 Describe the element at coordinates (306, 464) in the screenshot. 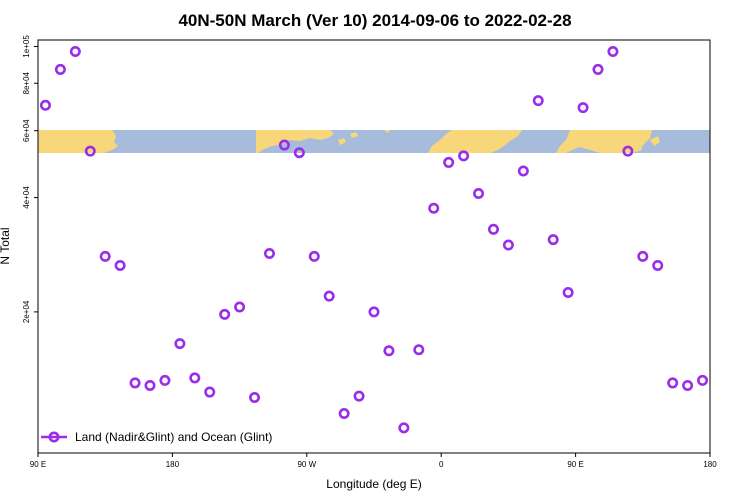

I see `x-tick-label: 90 W` at that location.